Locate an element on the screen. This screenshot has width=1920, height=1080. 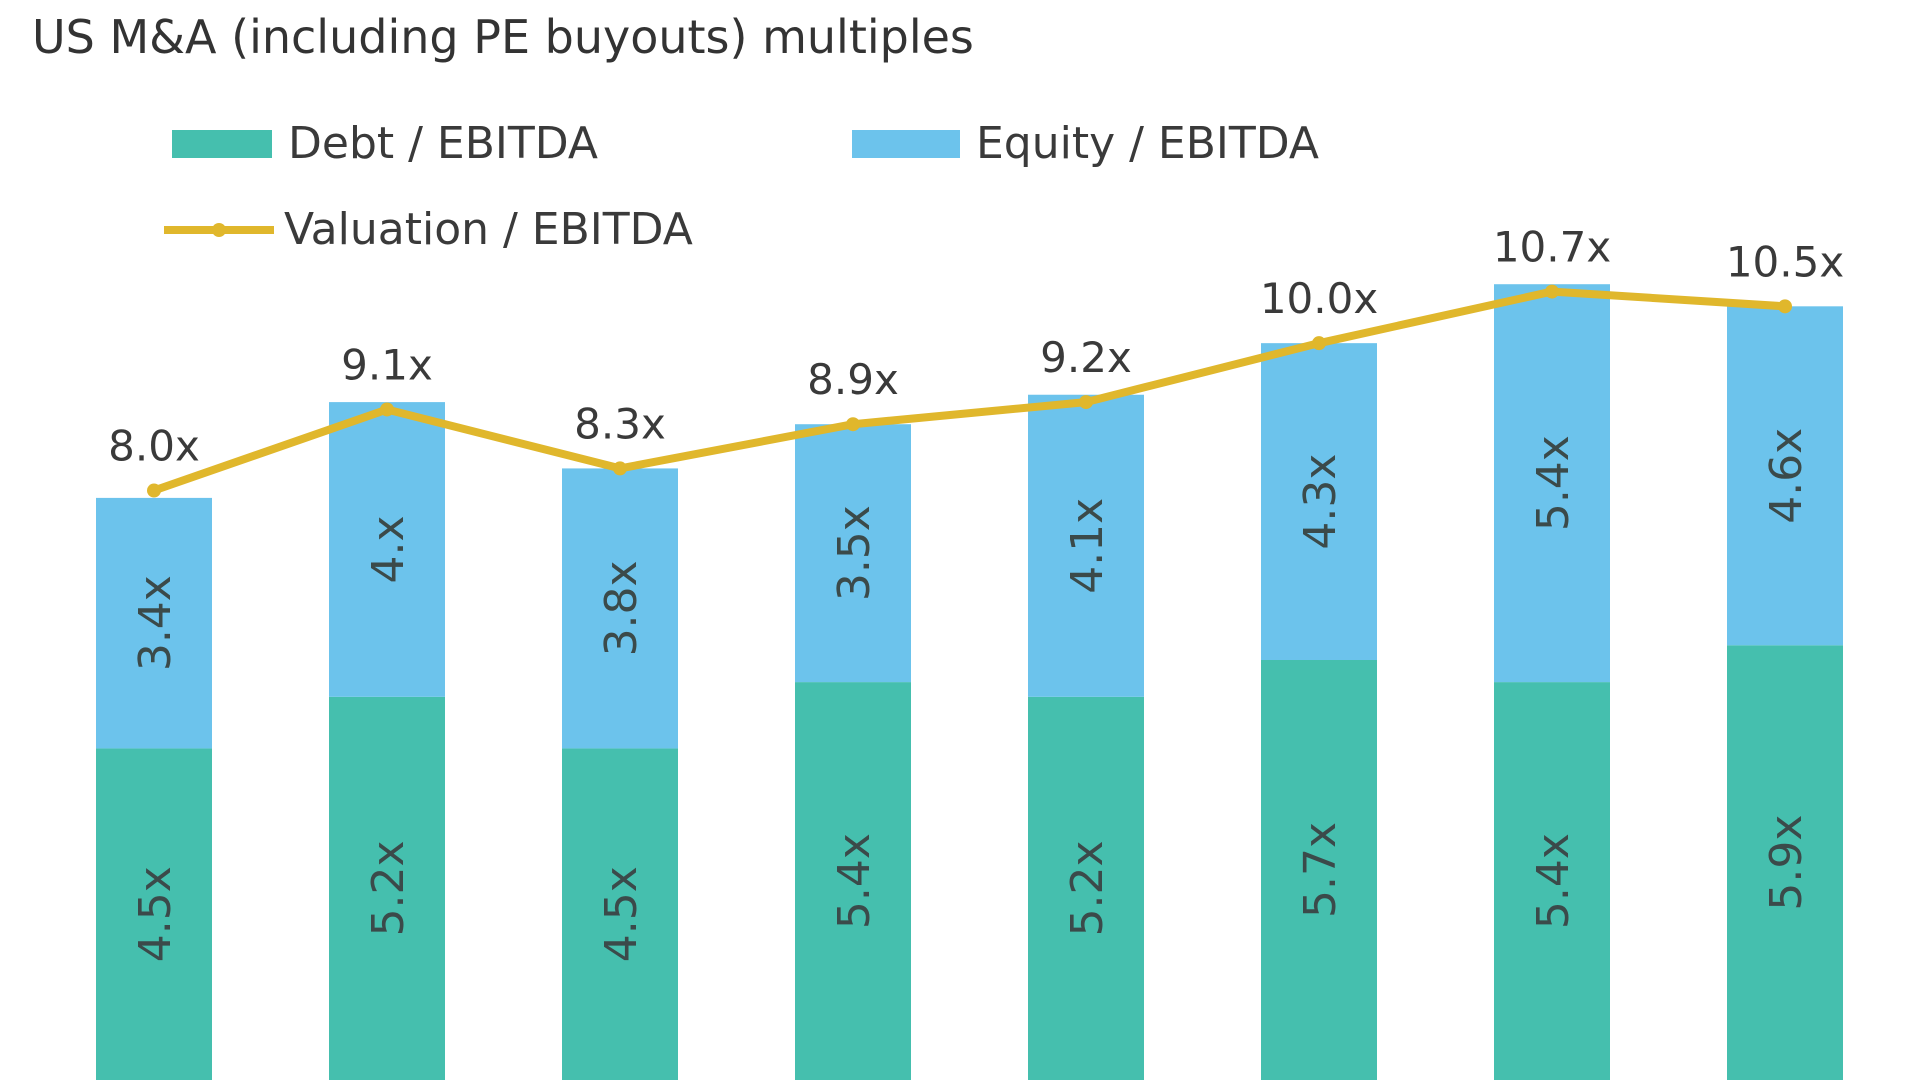
data-label-equity: 5.4x is located at coordinates (1553, 483).